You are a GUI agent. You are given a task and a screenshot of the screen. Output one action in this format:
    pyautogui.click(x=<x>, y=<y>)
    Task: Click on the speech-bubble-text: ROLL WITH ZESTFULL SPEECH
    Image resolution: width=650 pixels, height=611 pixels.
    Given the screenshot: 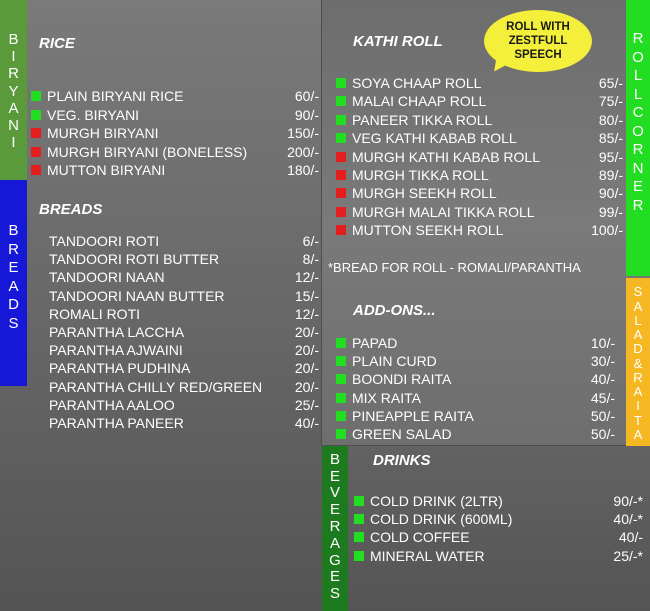 What is the action you would take?
    pyautogui.click(x=538, y=41)
    